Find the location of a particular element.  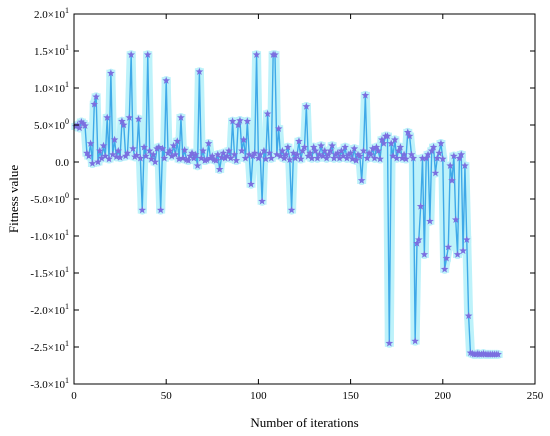

y-tick-label: -3.0×10¹ is located at coordinates (49, 383).